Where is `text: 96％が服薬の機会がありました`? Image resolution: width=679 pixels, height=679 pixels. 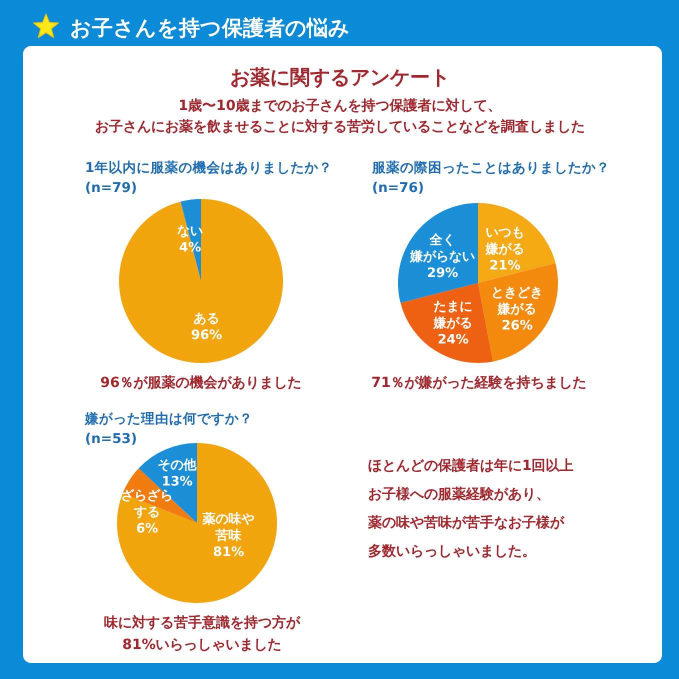
text: 96％が服薬の機会がありました is located at coordinates (201, 383).